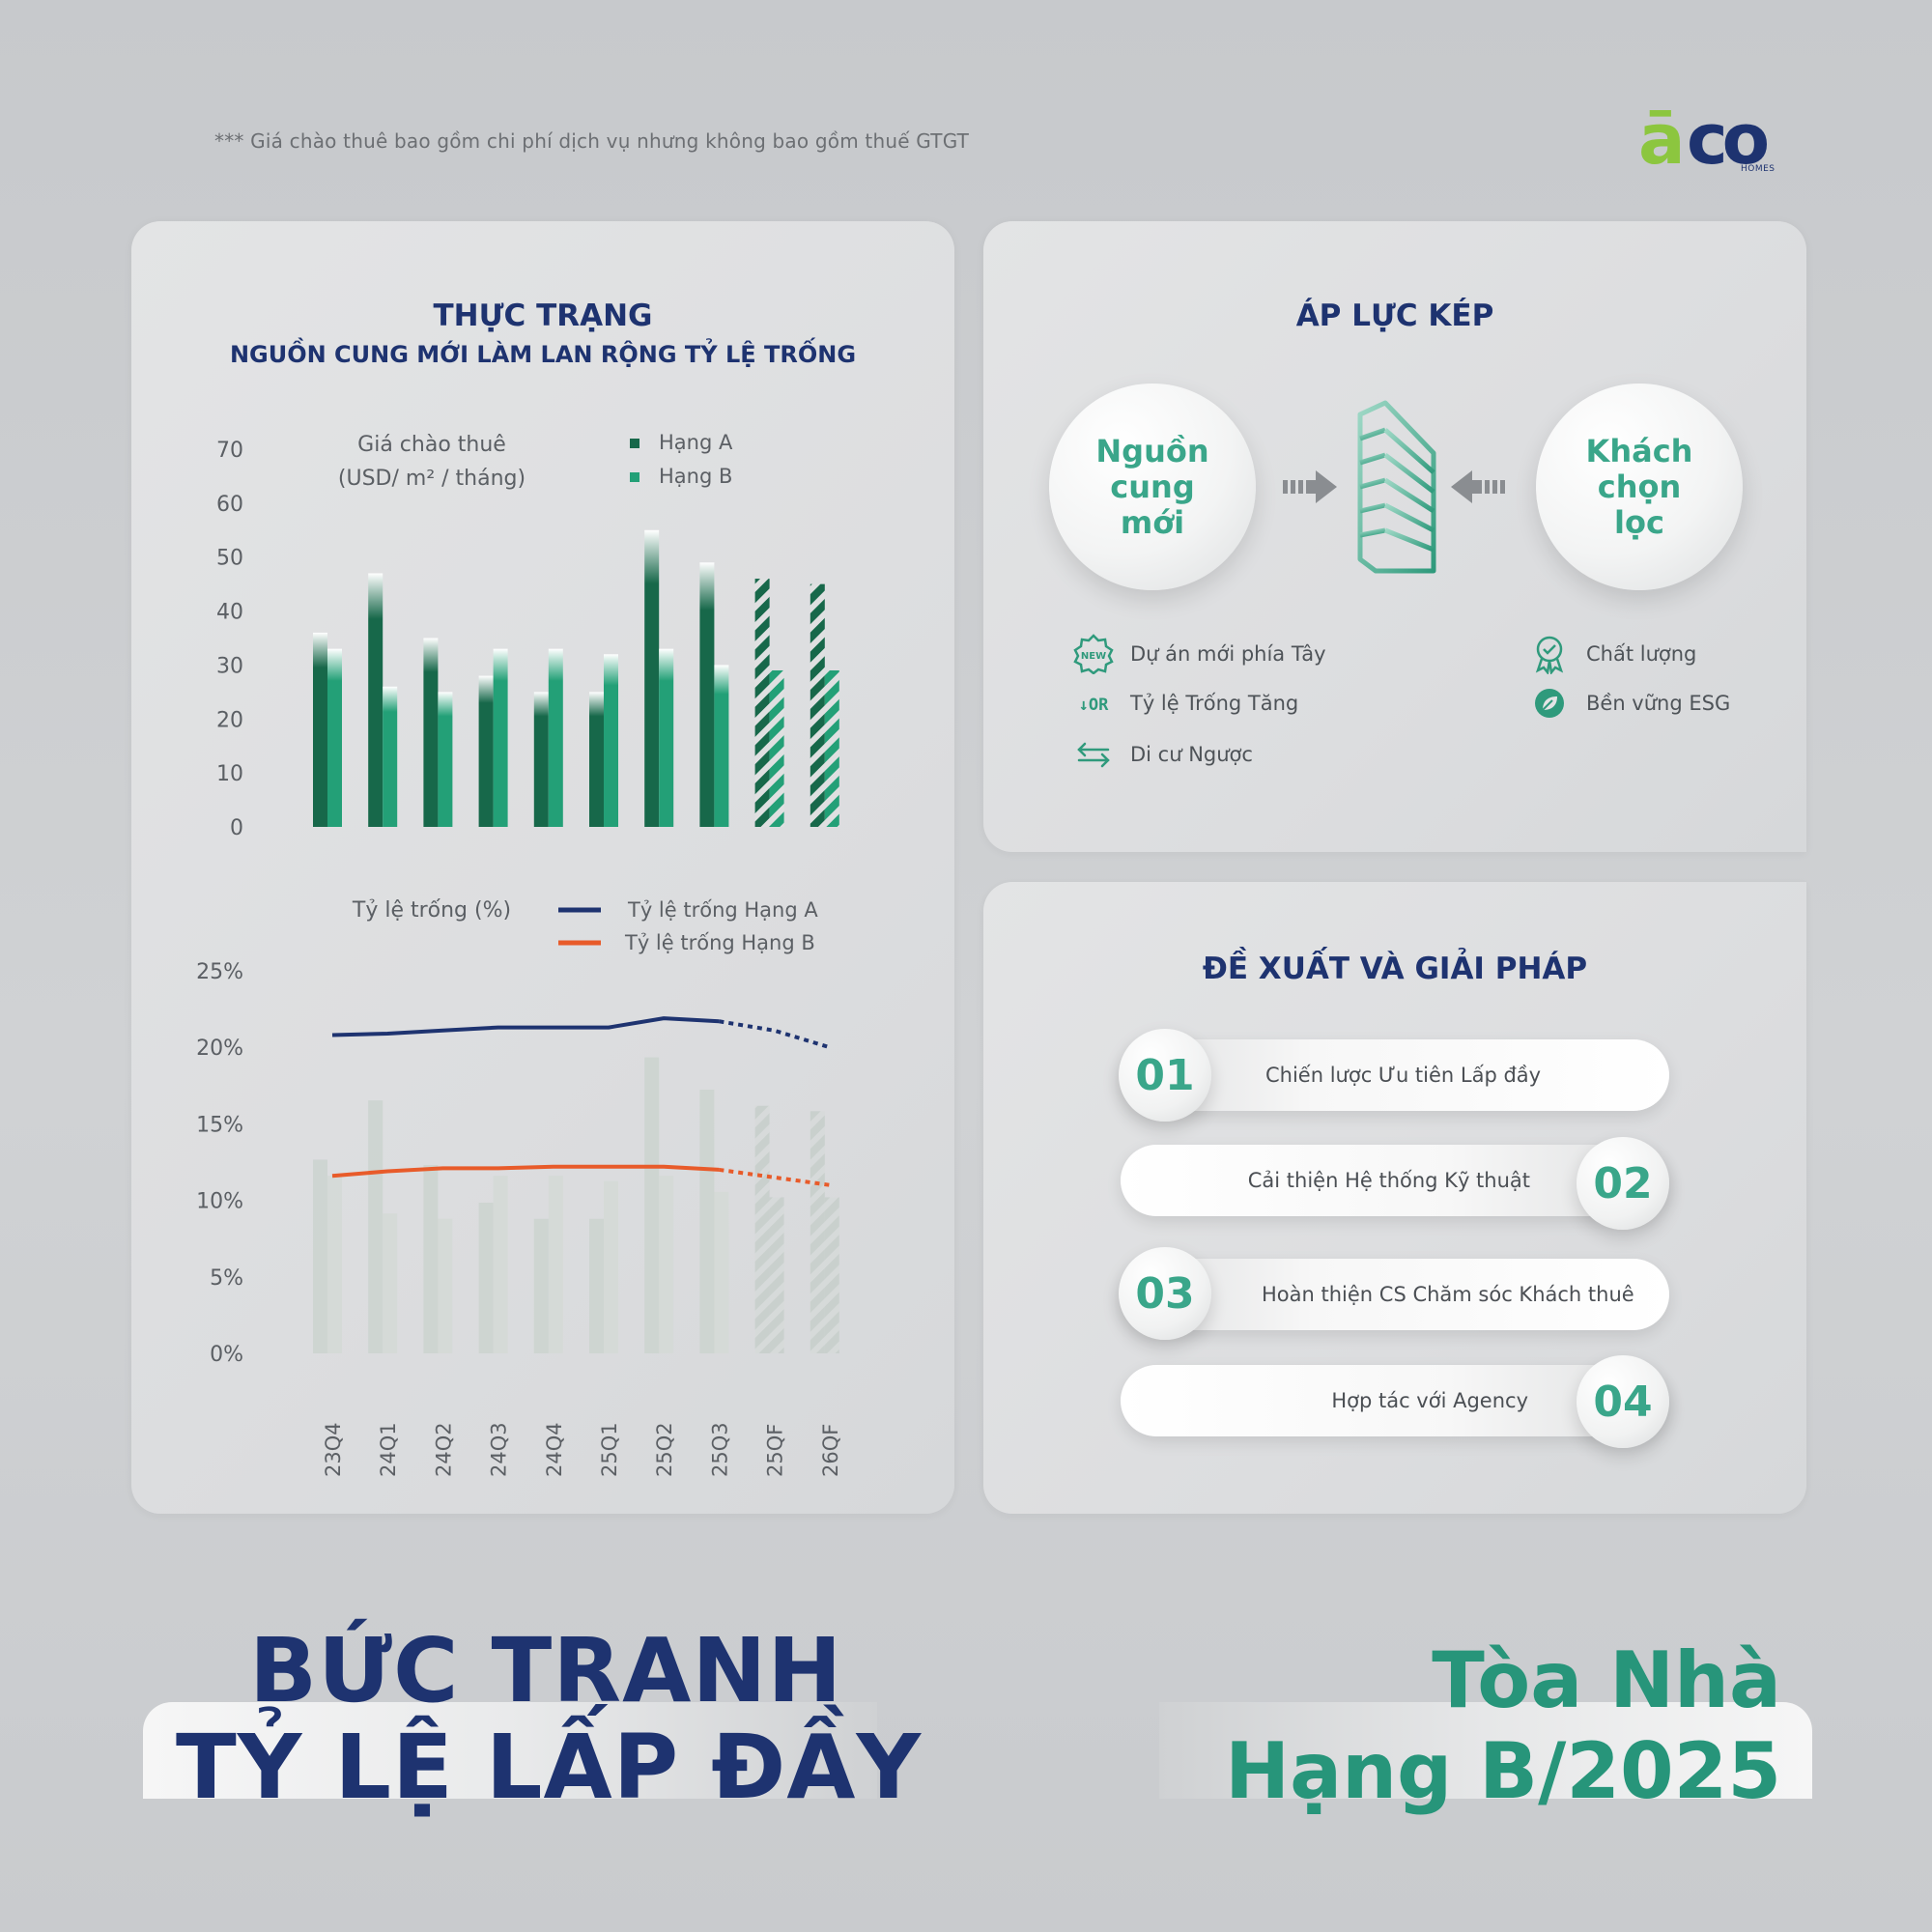 This screenshot has width=1932, height=1932. What do you see at coordinates (334, 737) in the screenshot?
I see `bar-hang-b-23Q4` at bounding box center [334, 737].